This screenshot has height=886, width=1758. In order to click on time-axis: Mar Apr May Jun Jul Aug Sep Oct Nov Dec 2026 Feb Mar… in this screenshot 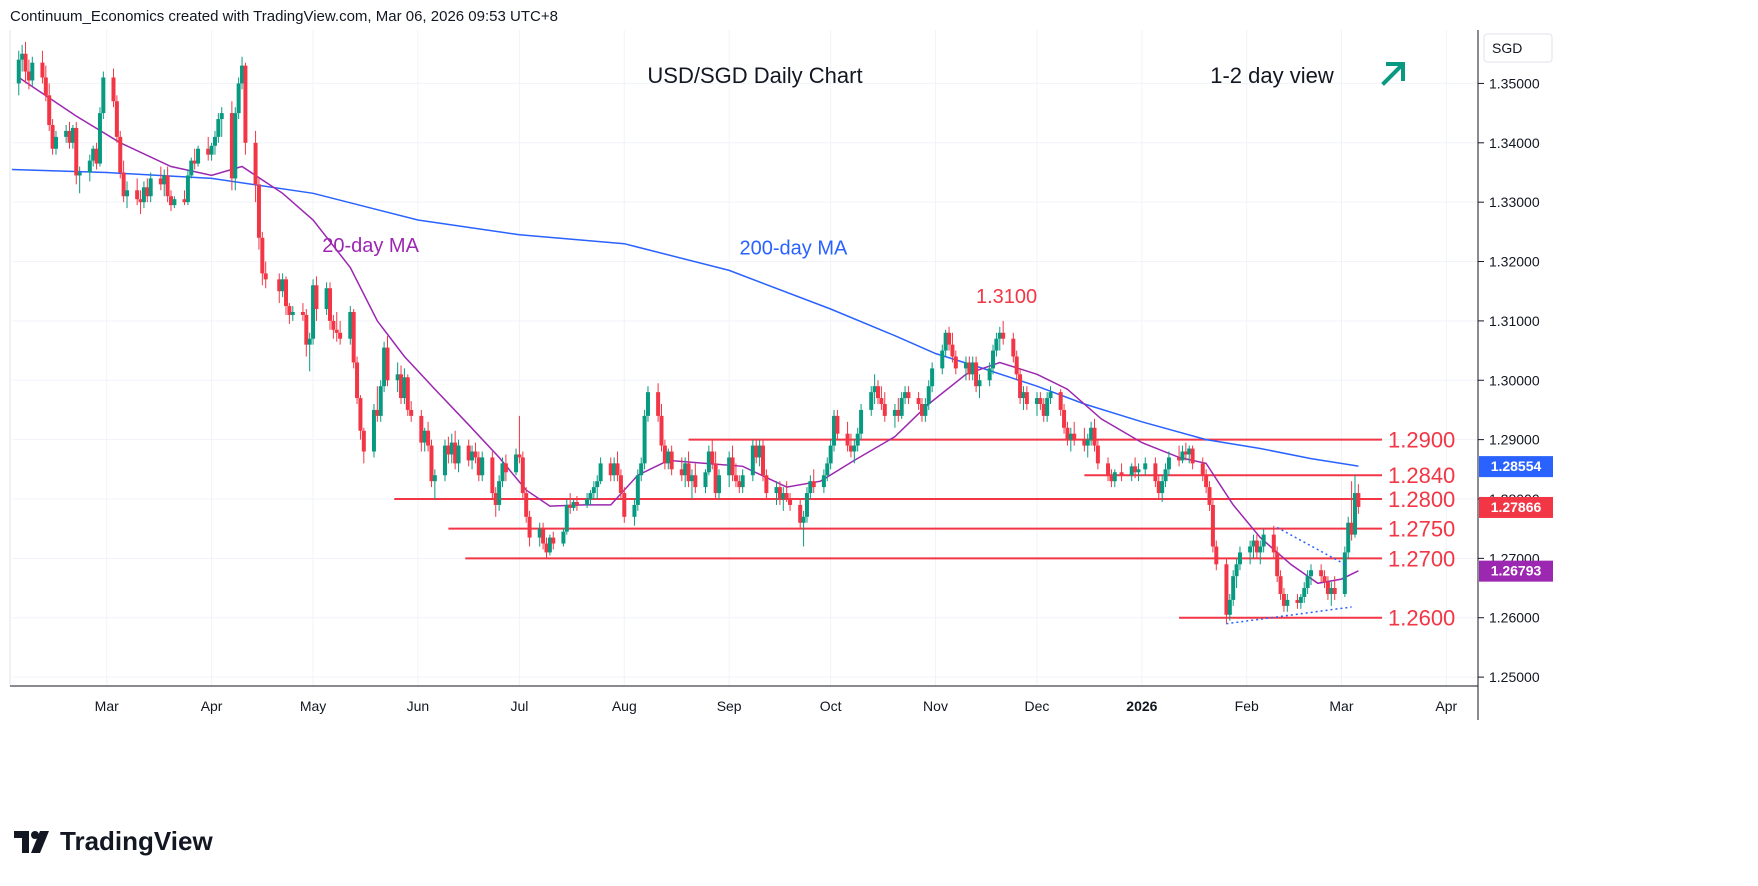, I will do `click(776, 706)`.